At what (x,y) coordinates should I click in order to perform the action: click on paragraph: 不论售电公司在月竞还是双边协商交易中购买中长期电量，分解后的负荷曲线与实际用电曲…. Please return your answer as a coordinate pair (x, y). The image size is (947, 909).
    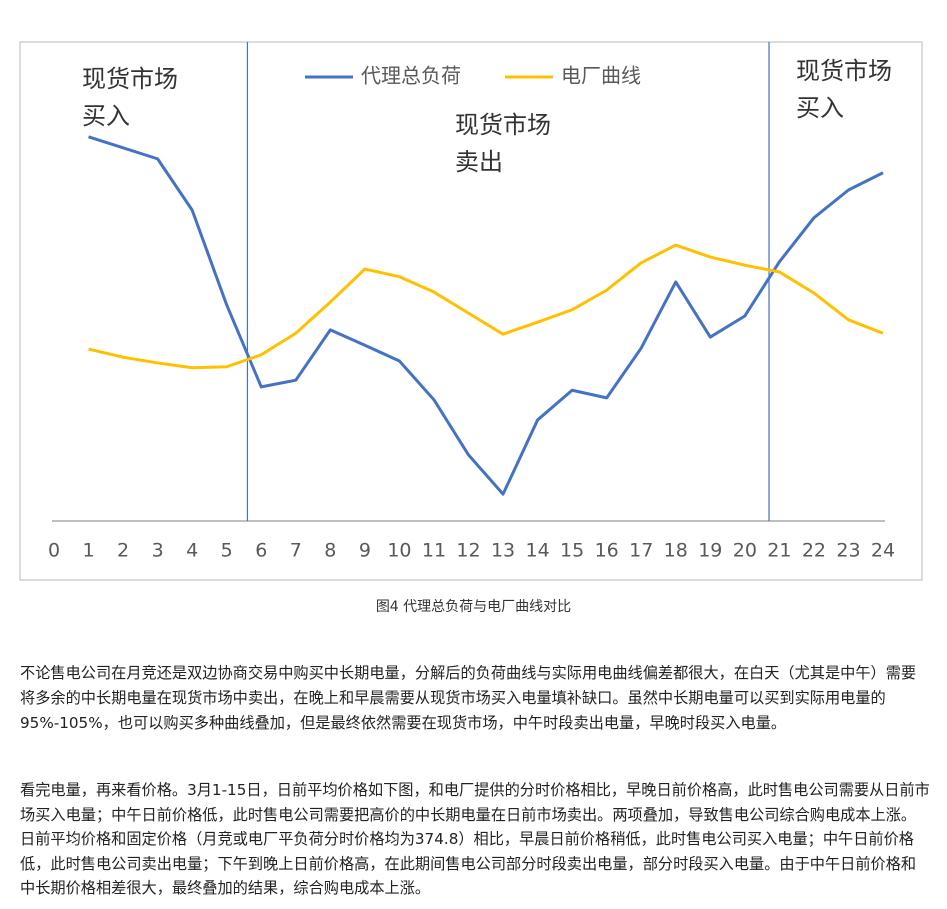
    Looking at the image, I should click on (468, 698).